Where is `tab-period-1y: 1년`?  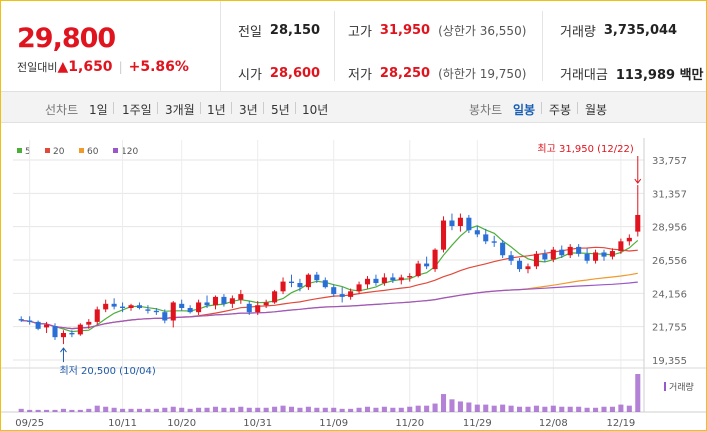 tab-period-1y: 1년 is located at coordinates (216, 110).